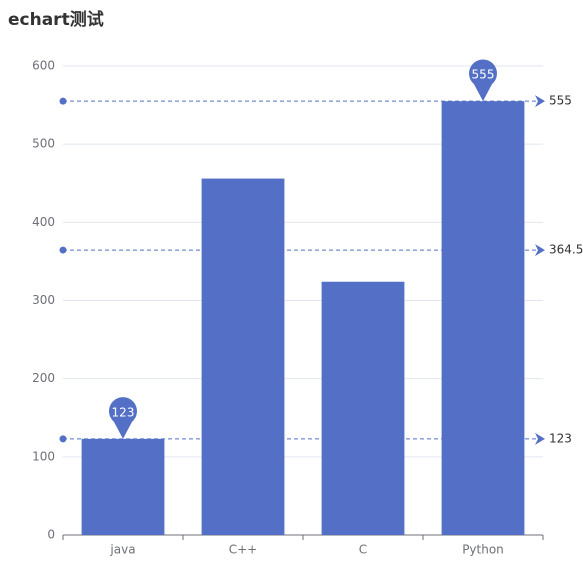  Describe the element at coordinates (483, 550) in the screenshot. I see `x-tick-label: Python` at that location.